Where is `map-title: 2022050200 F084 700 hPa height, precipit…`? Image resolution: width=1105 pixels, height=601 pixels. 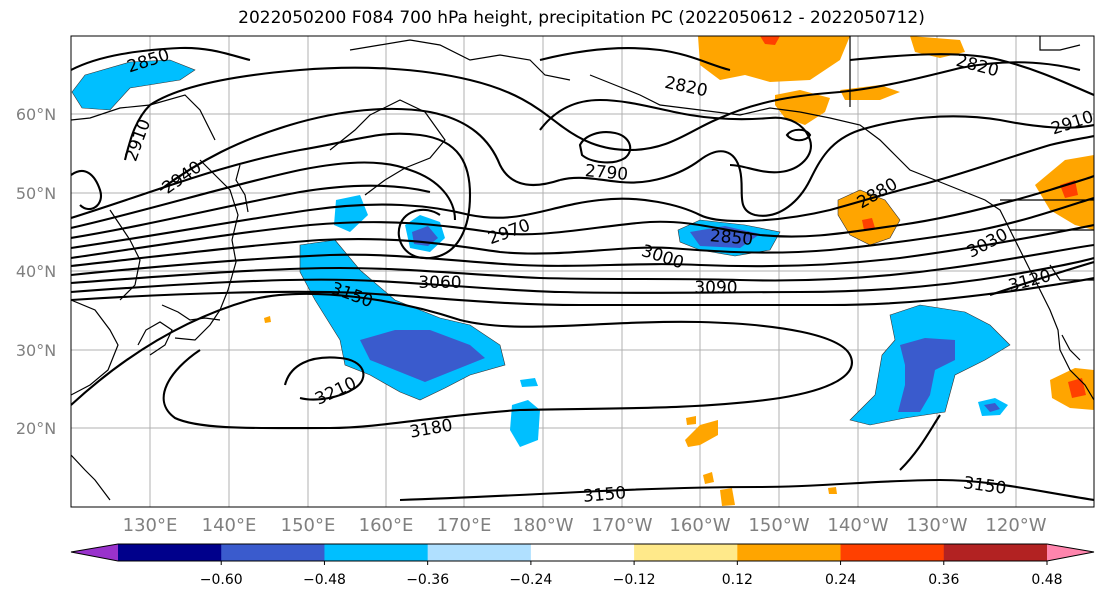
map-title: 2022050200 F084 700 hPa height, precipit… is located at coordinates (581, 18).